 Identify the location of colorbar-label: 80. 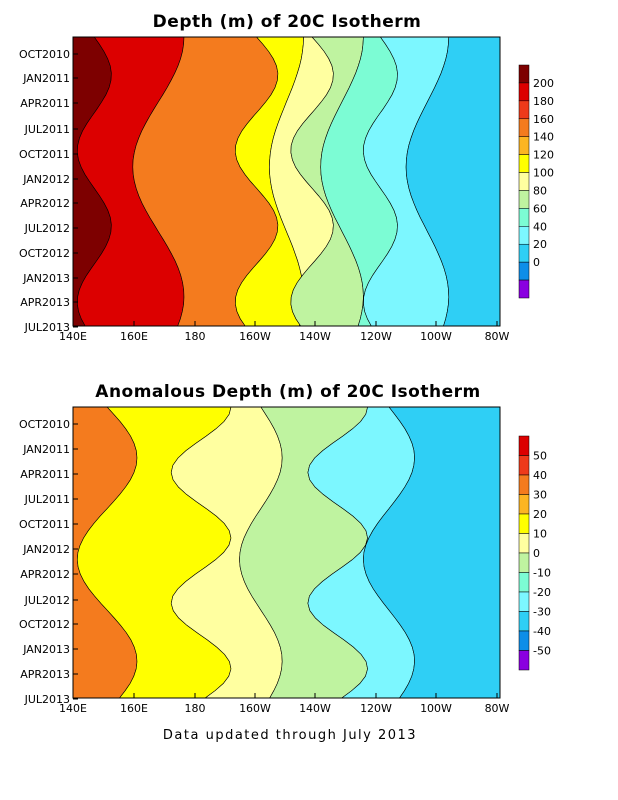
(540, 190).